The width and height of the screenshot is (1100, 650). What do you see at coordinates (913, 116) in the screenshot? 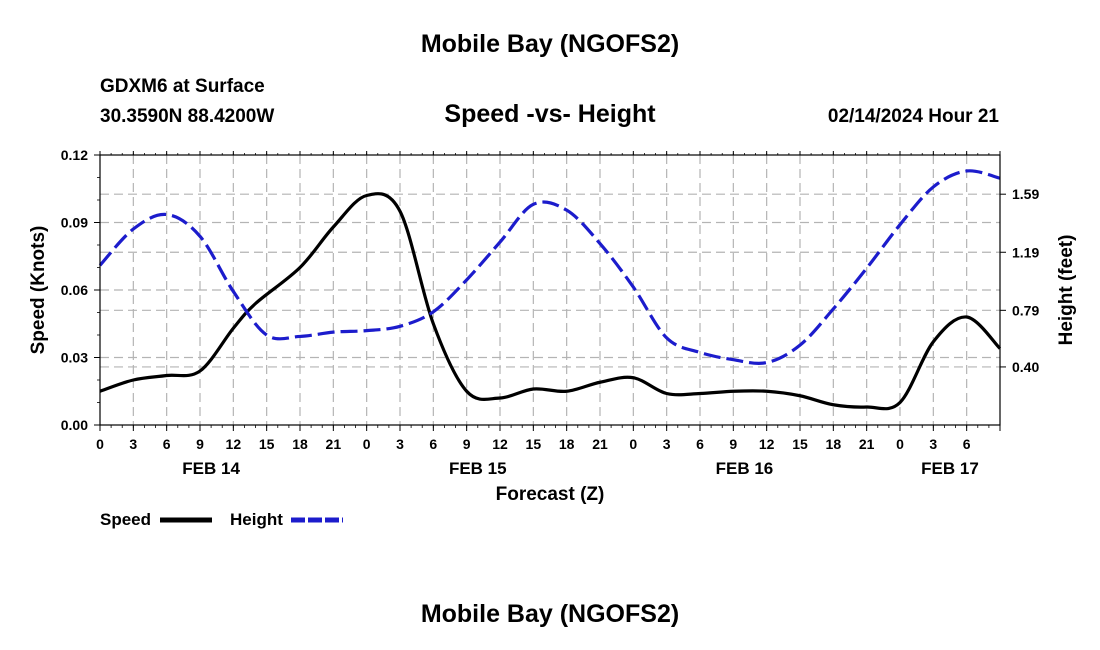
I see `forecast-datetime: 02/14/2024 Hour 21` at bounding box center [913, 116].